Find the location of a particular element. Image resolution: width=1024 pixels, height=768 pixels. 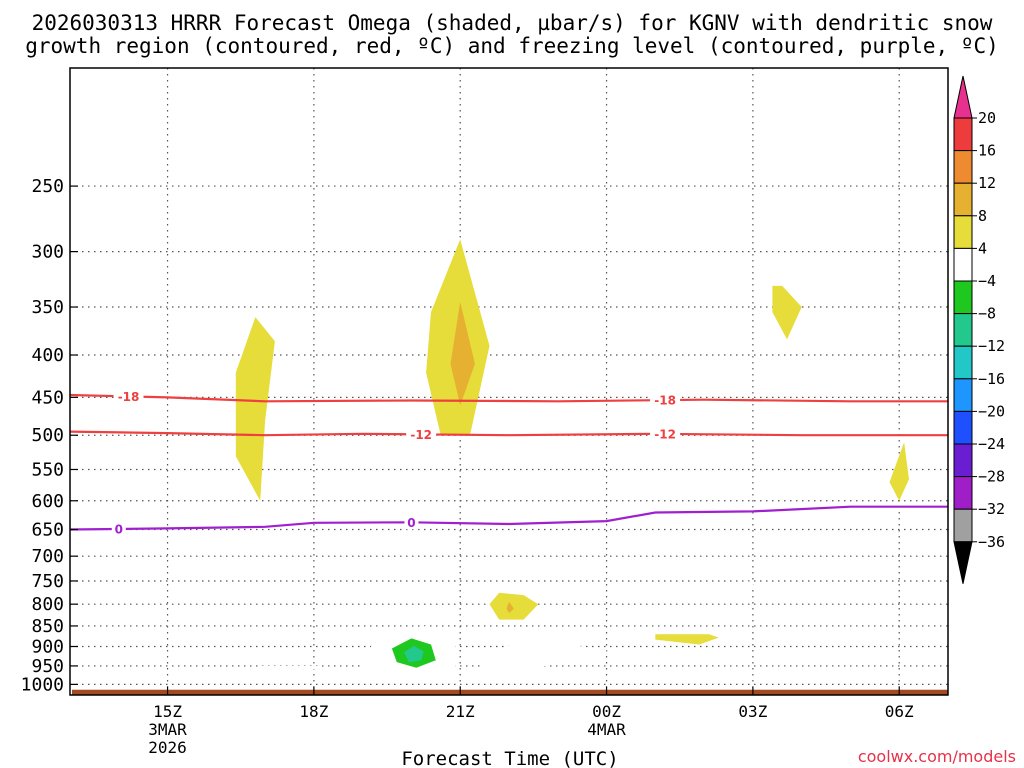

surface-terrain is located at coordinates (510, 692).